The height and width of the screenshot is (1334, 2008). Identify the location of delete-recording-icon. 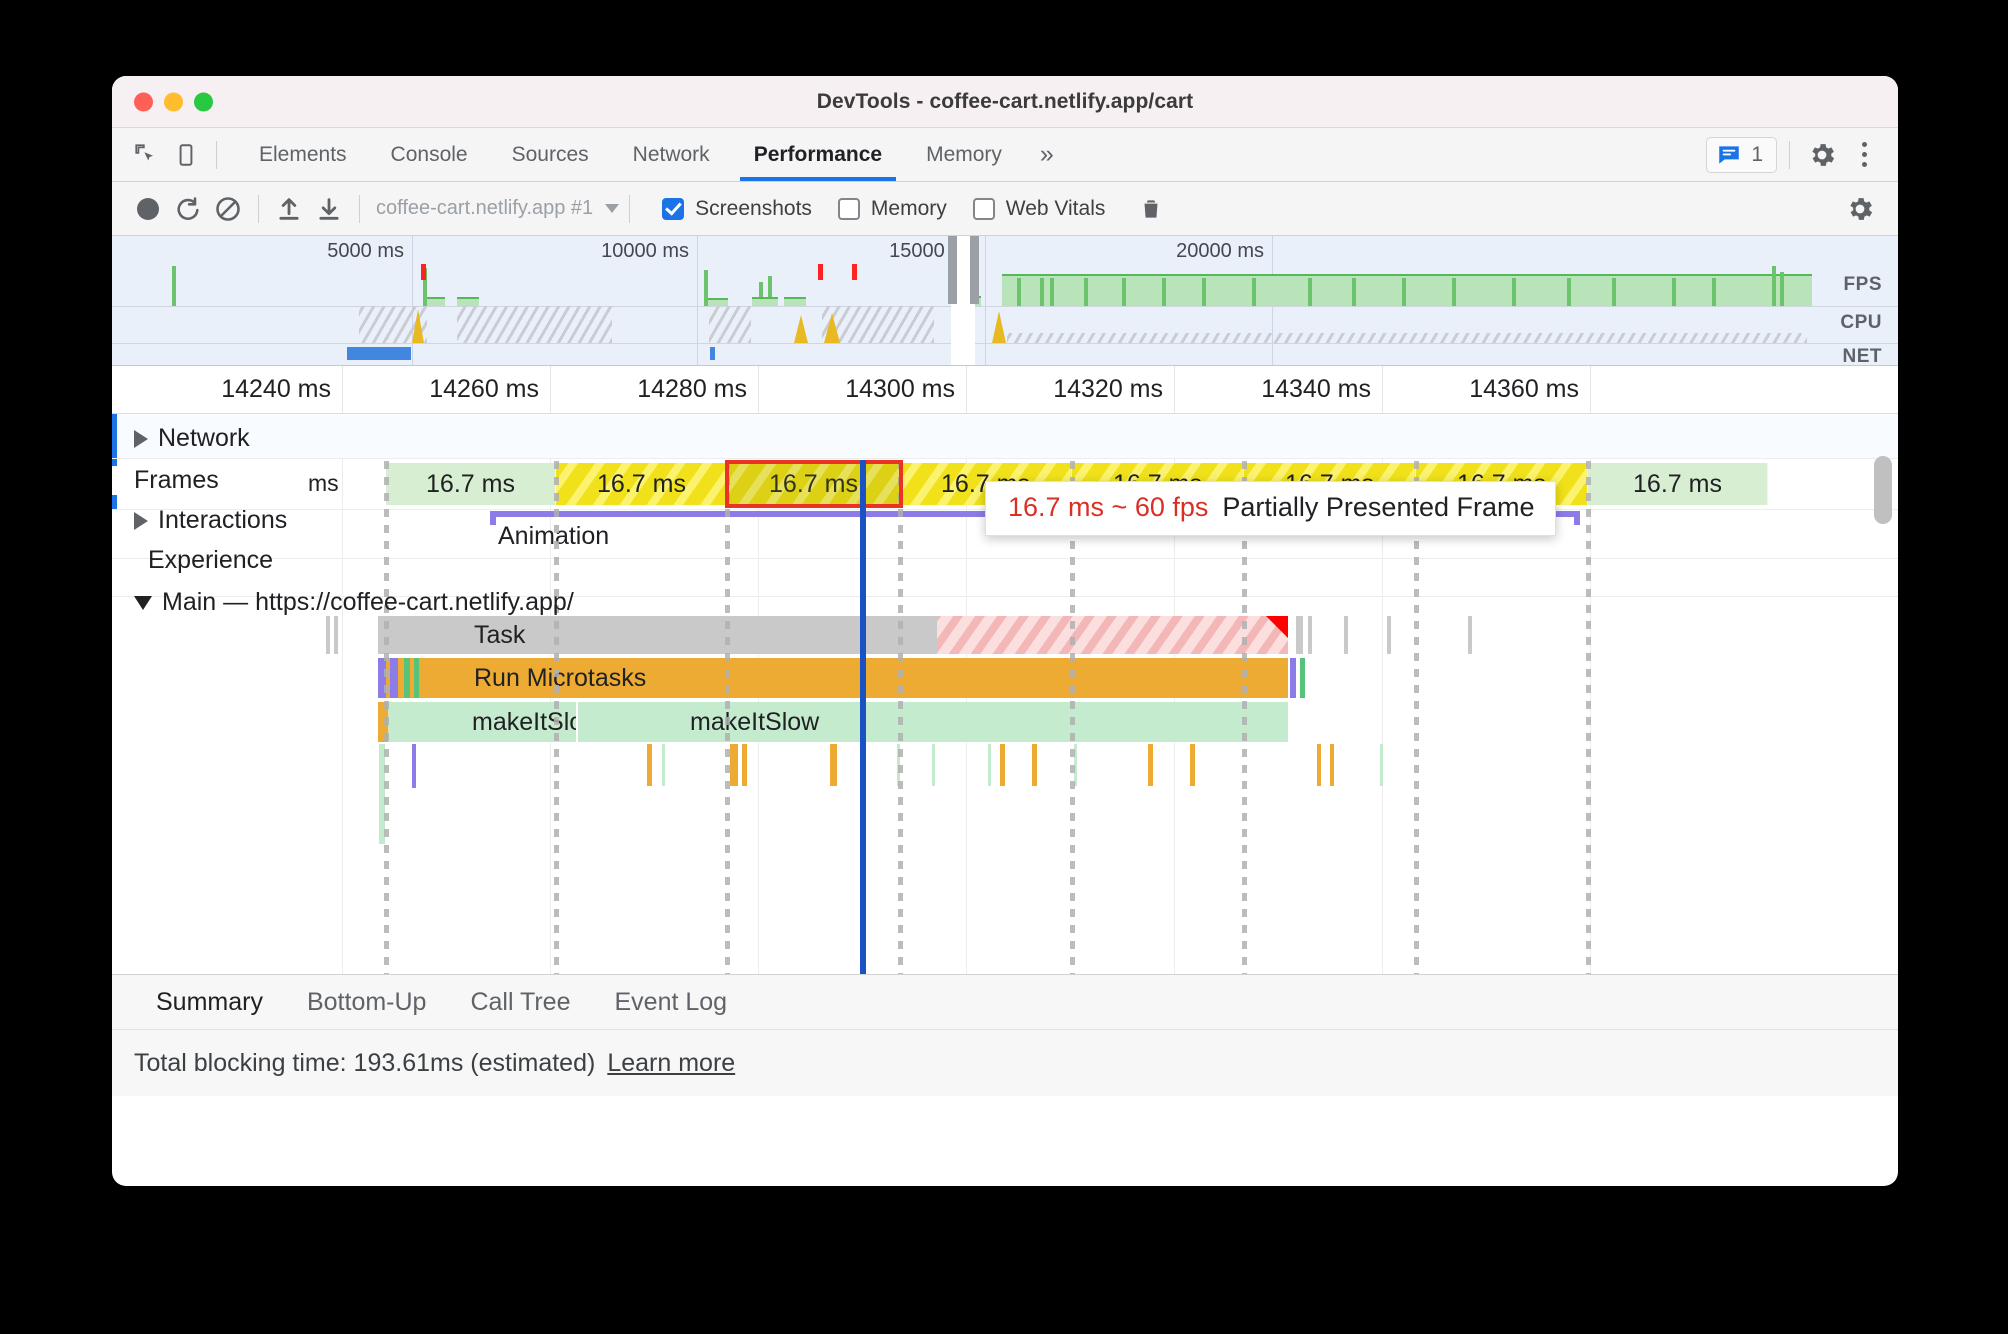
(1151, 209).